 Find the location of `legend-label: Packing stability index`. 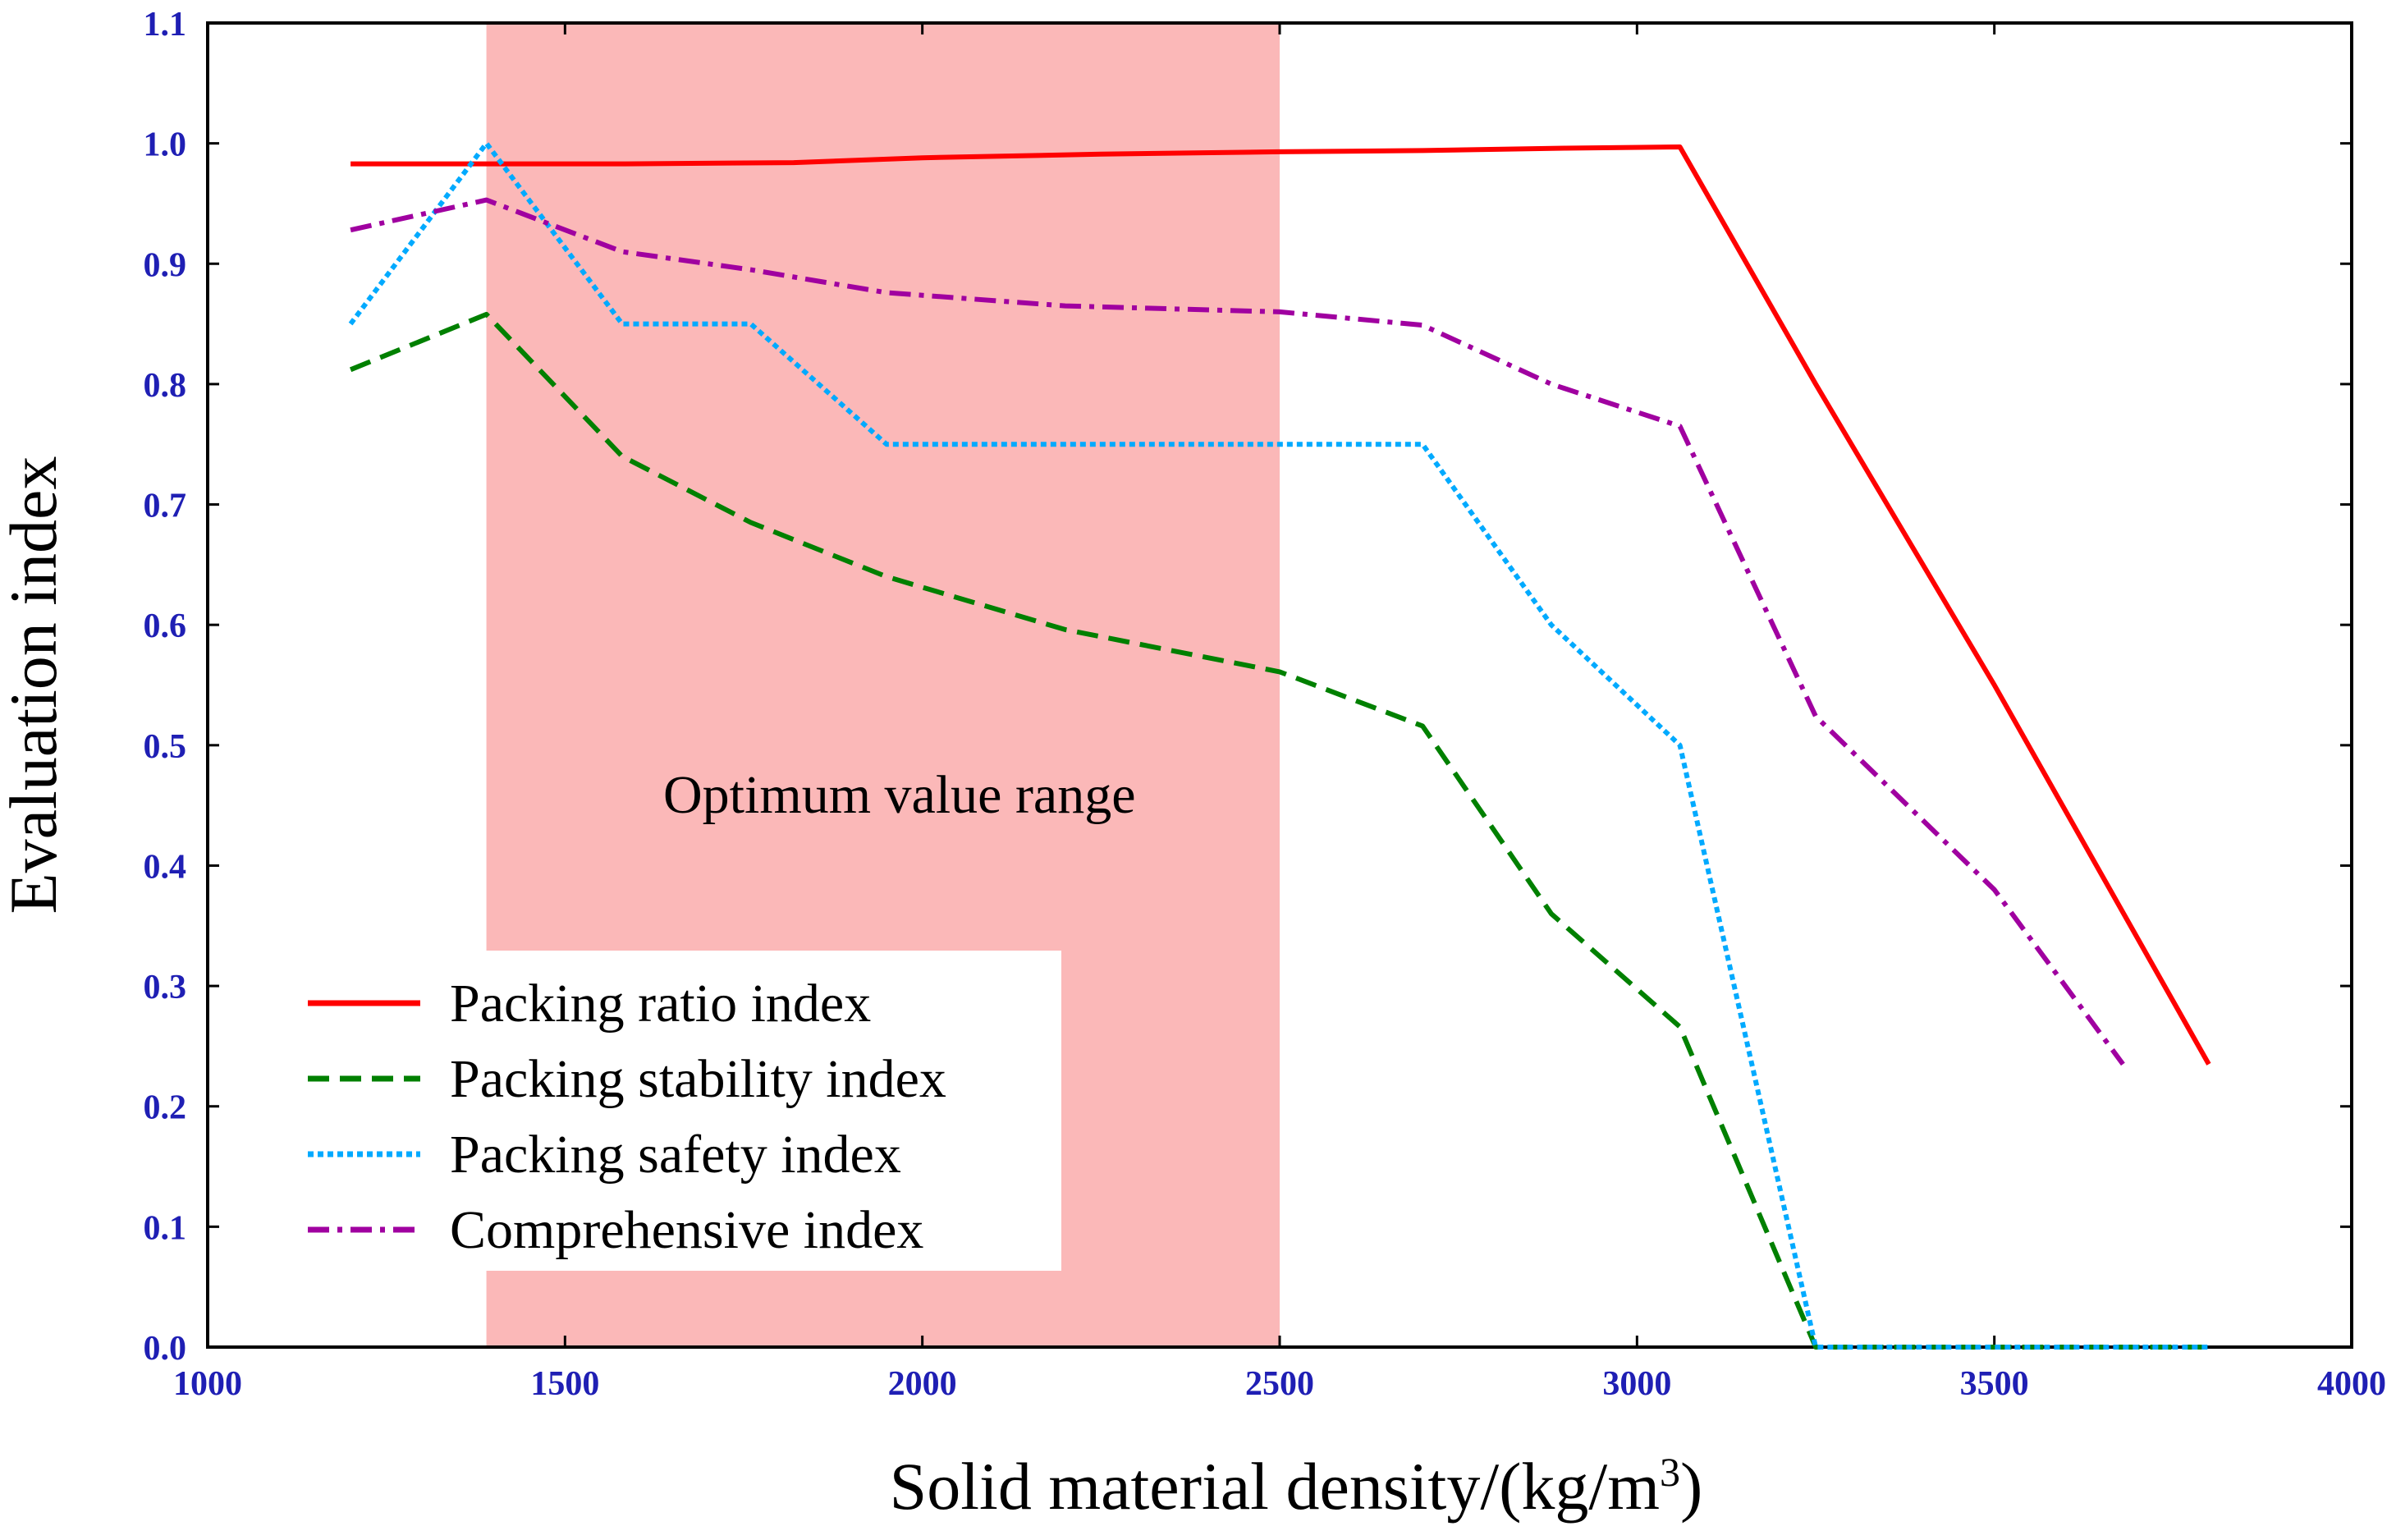

legend-label: Packing stability index is located at coordinates (698, 1079).